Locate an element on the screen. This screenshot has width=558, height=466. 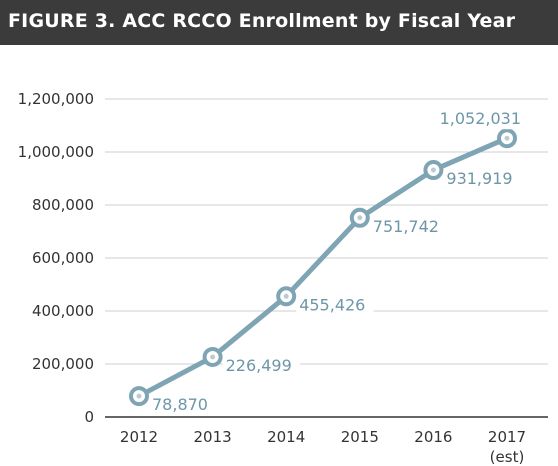
x-tick-label: 2013 is located at coordinates (213, 437).